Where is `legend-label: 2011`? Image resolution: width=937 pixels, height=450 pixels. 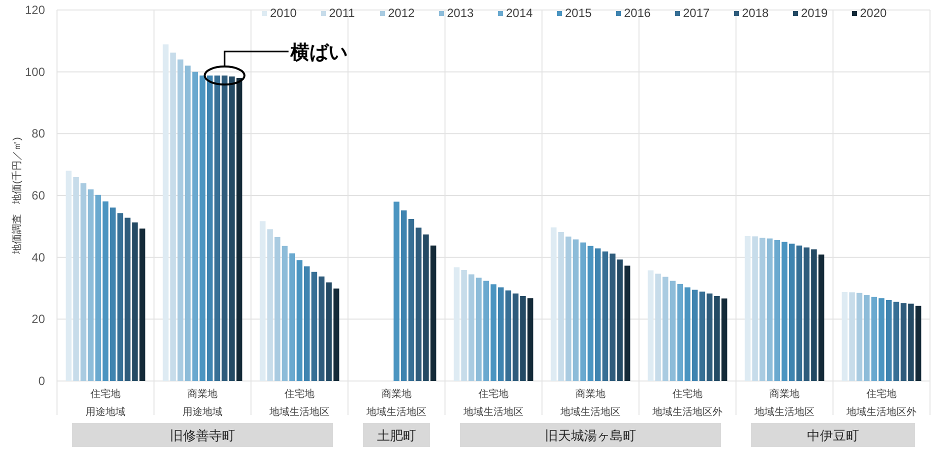 legend-label: 2011 is located at coordinates (342, 13).